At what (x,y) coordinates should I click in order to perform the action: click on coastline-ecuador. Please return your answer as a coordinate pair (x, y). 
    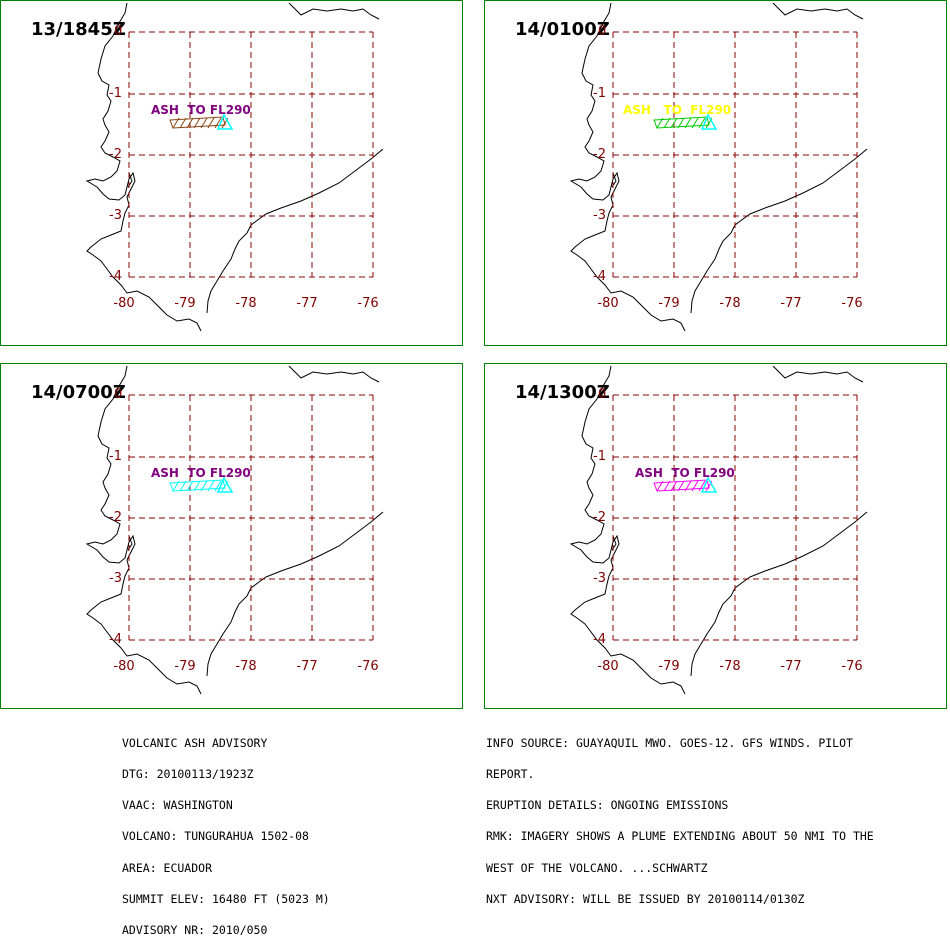
    Looking at the image, I should click on (143, 530).